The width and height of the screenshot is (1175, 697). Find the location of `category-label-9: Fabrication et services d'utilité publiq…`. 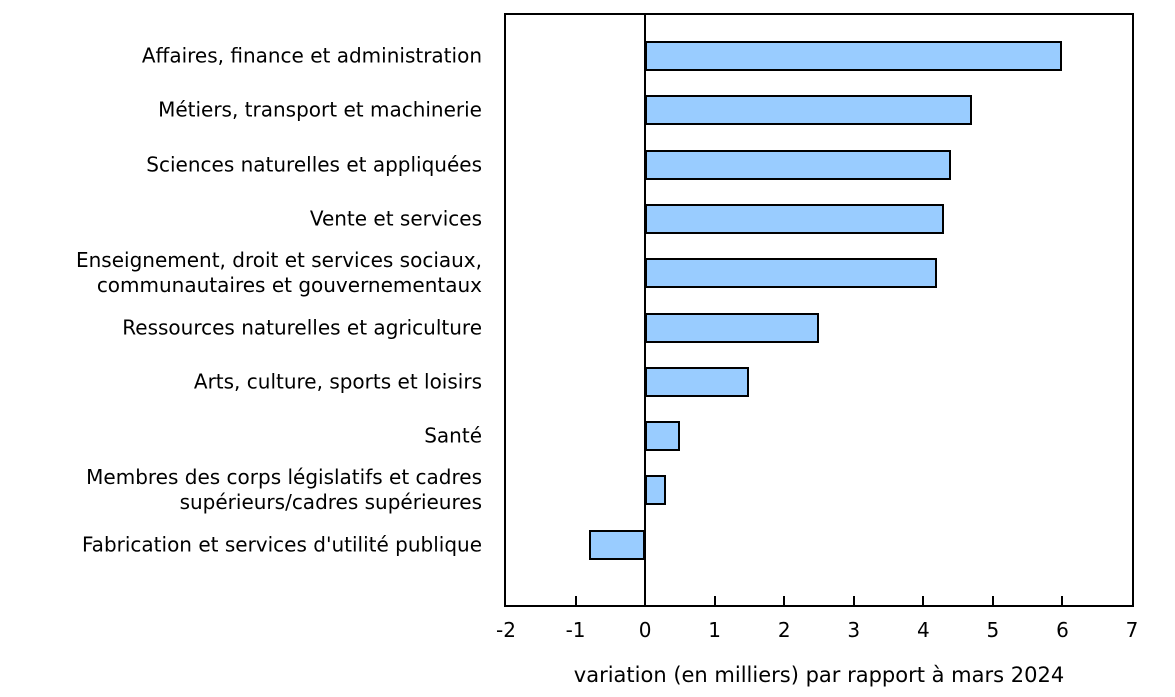

category-label-9: Fabrication et services d'utilité publiq… is located at coordinates (282, 544).